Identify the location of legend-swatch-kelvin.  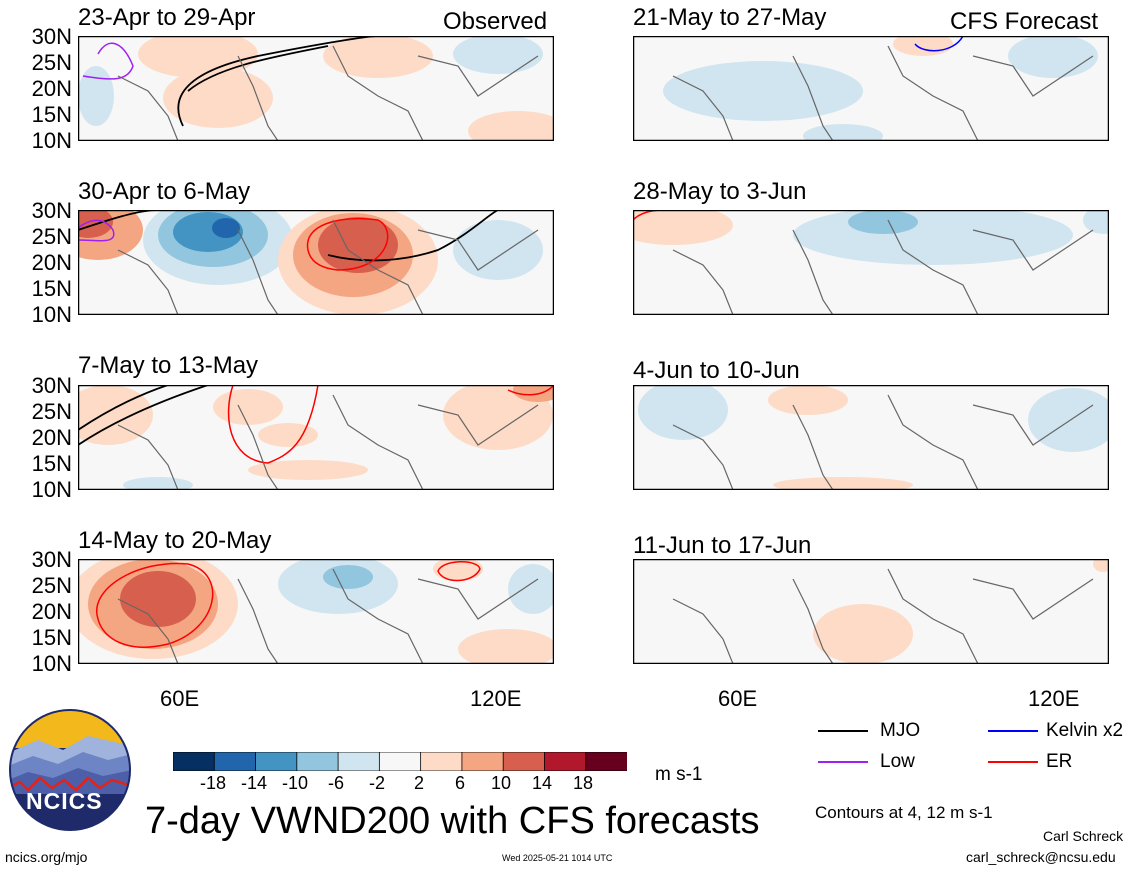
(1013, 731).